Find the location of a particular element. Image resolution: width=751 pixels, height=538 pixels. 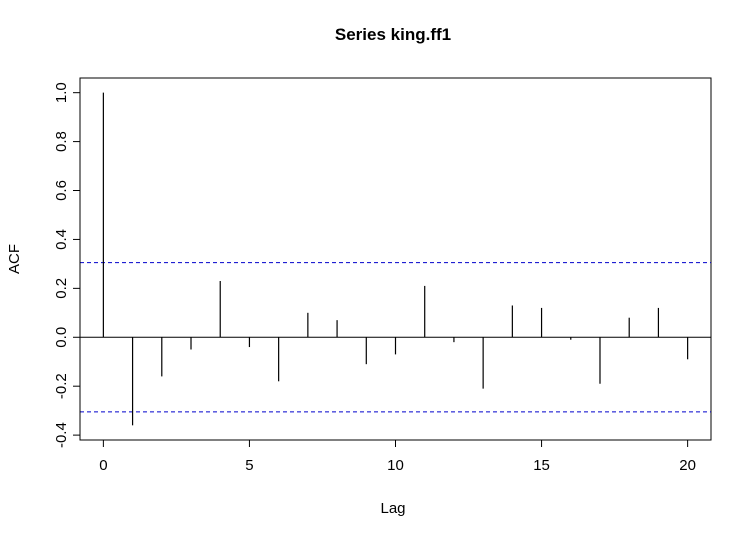

x-tick-label: 20 is located at coordinates (687, 465).